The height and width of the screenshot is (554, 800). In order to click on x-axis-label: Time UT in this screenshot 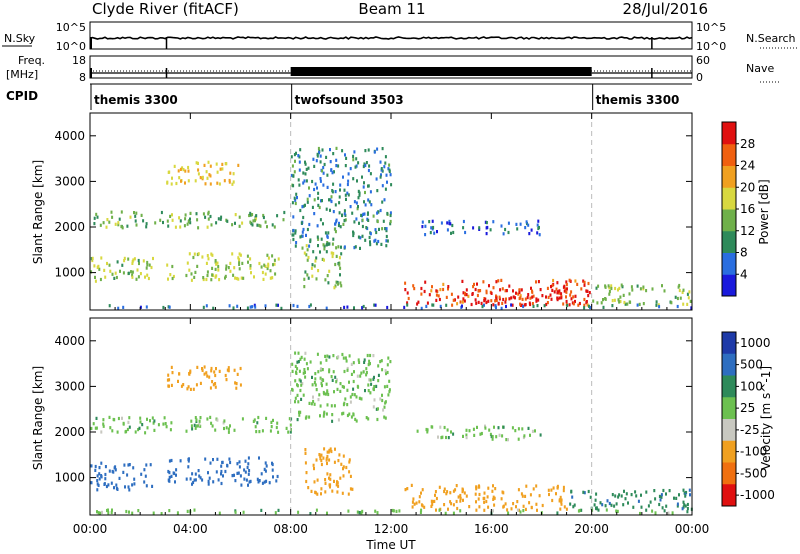, I will do `click(390, 545)`.